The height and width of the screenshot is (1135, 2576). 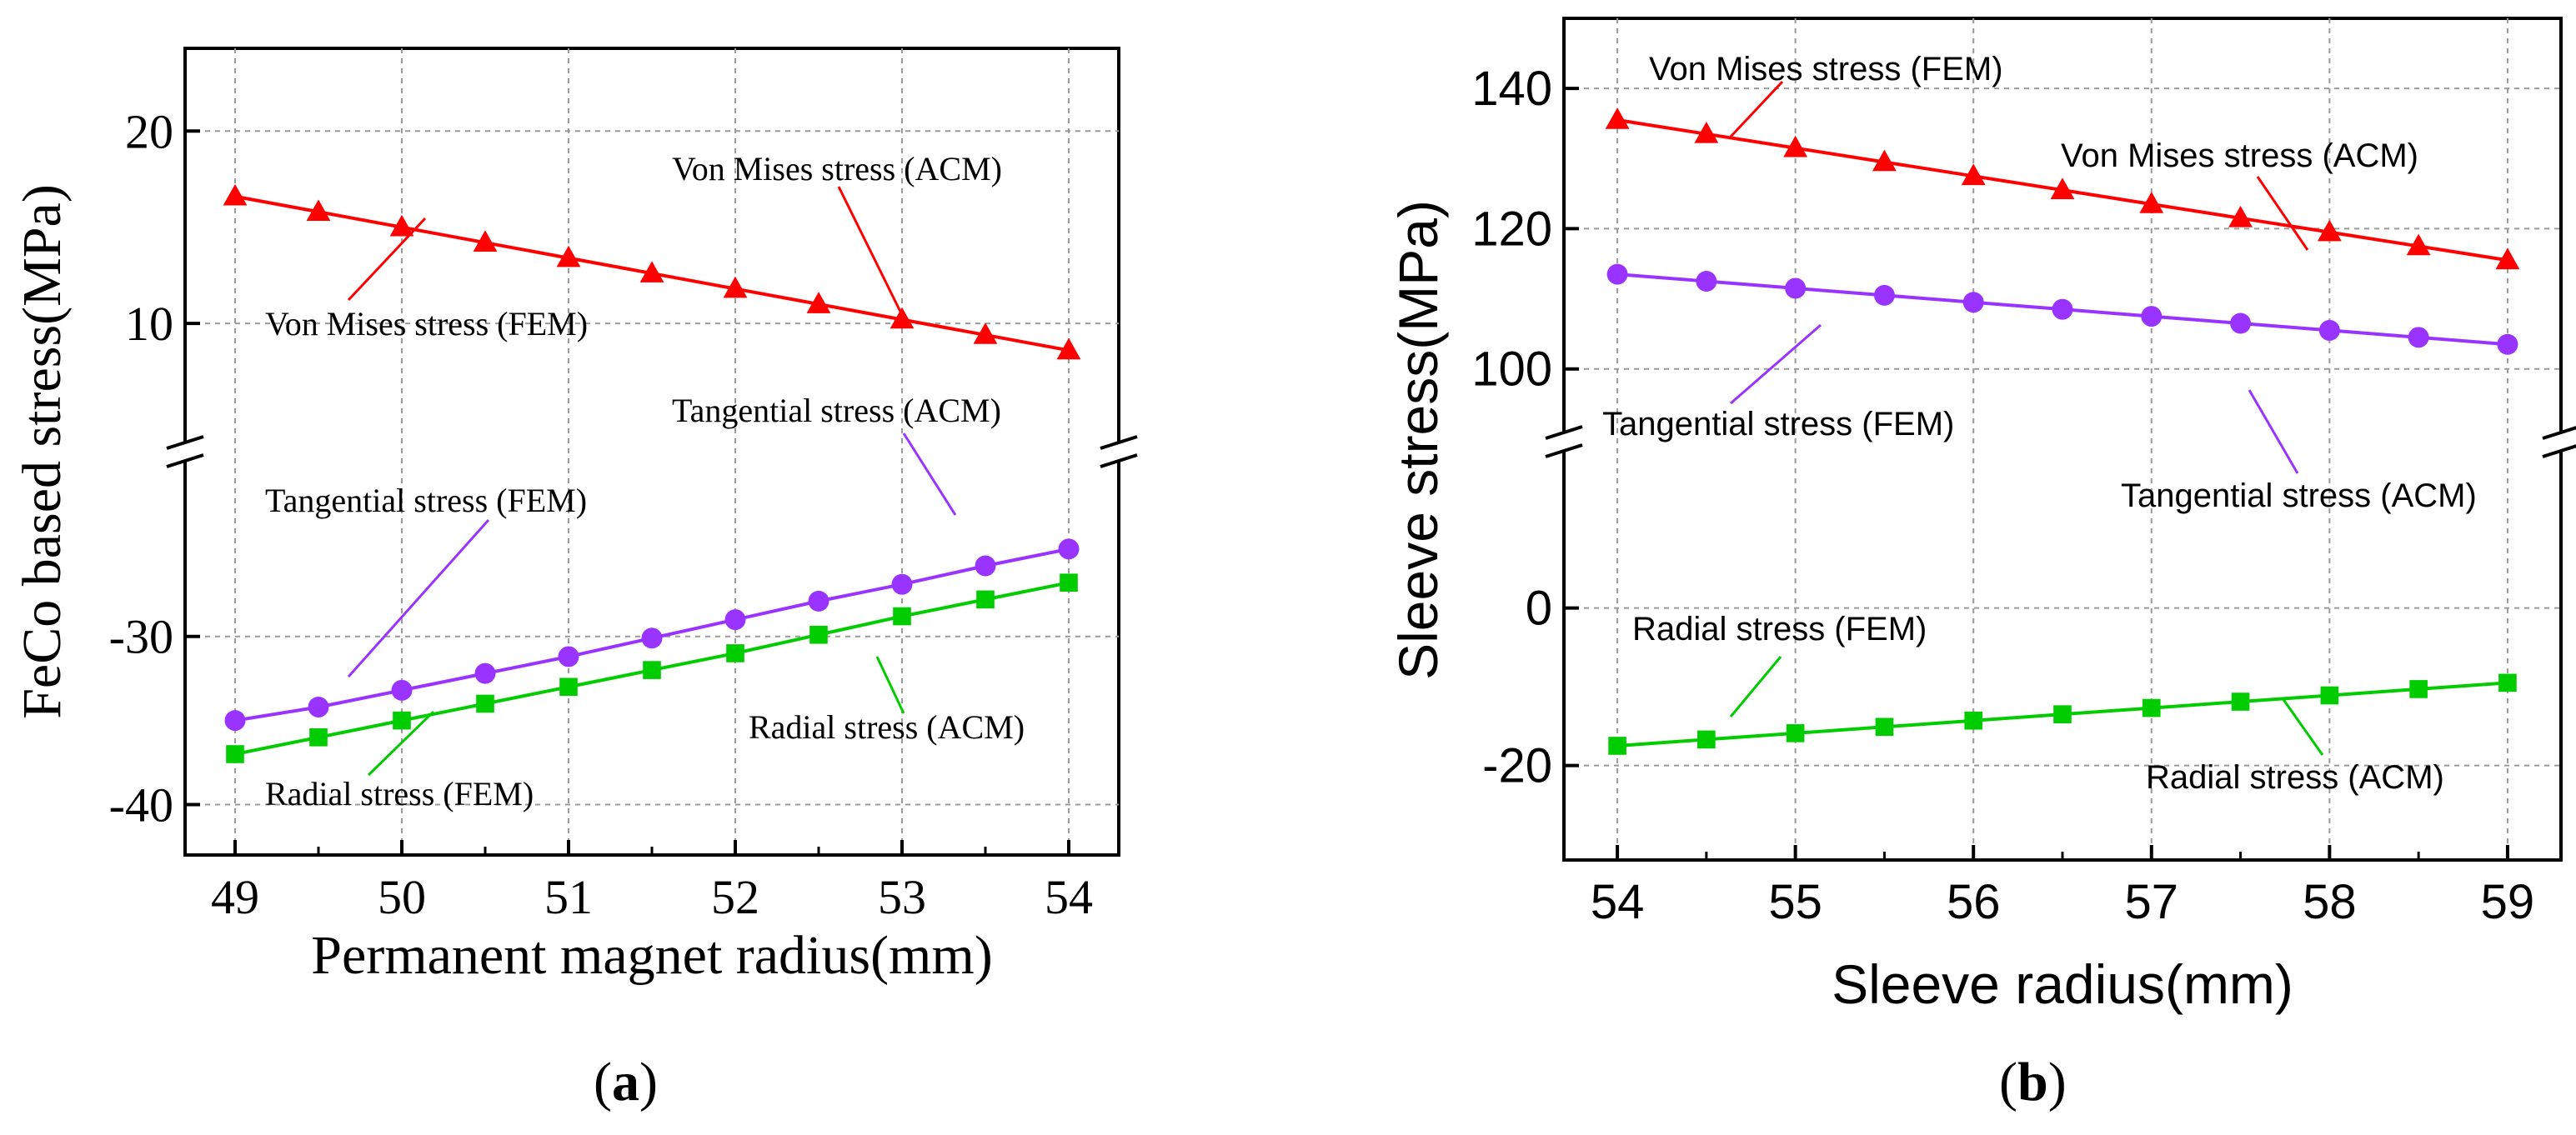 I want to click on x-tick-label: 59, so click(x=2508, y=902).